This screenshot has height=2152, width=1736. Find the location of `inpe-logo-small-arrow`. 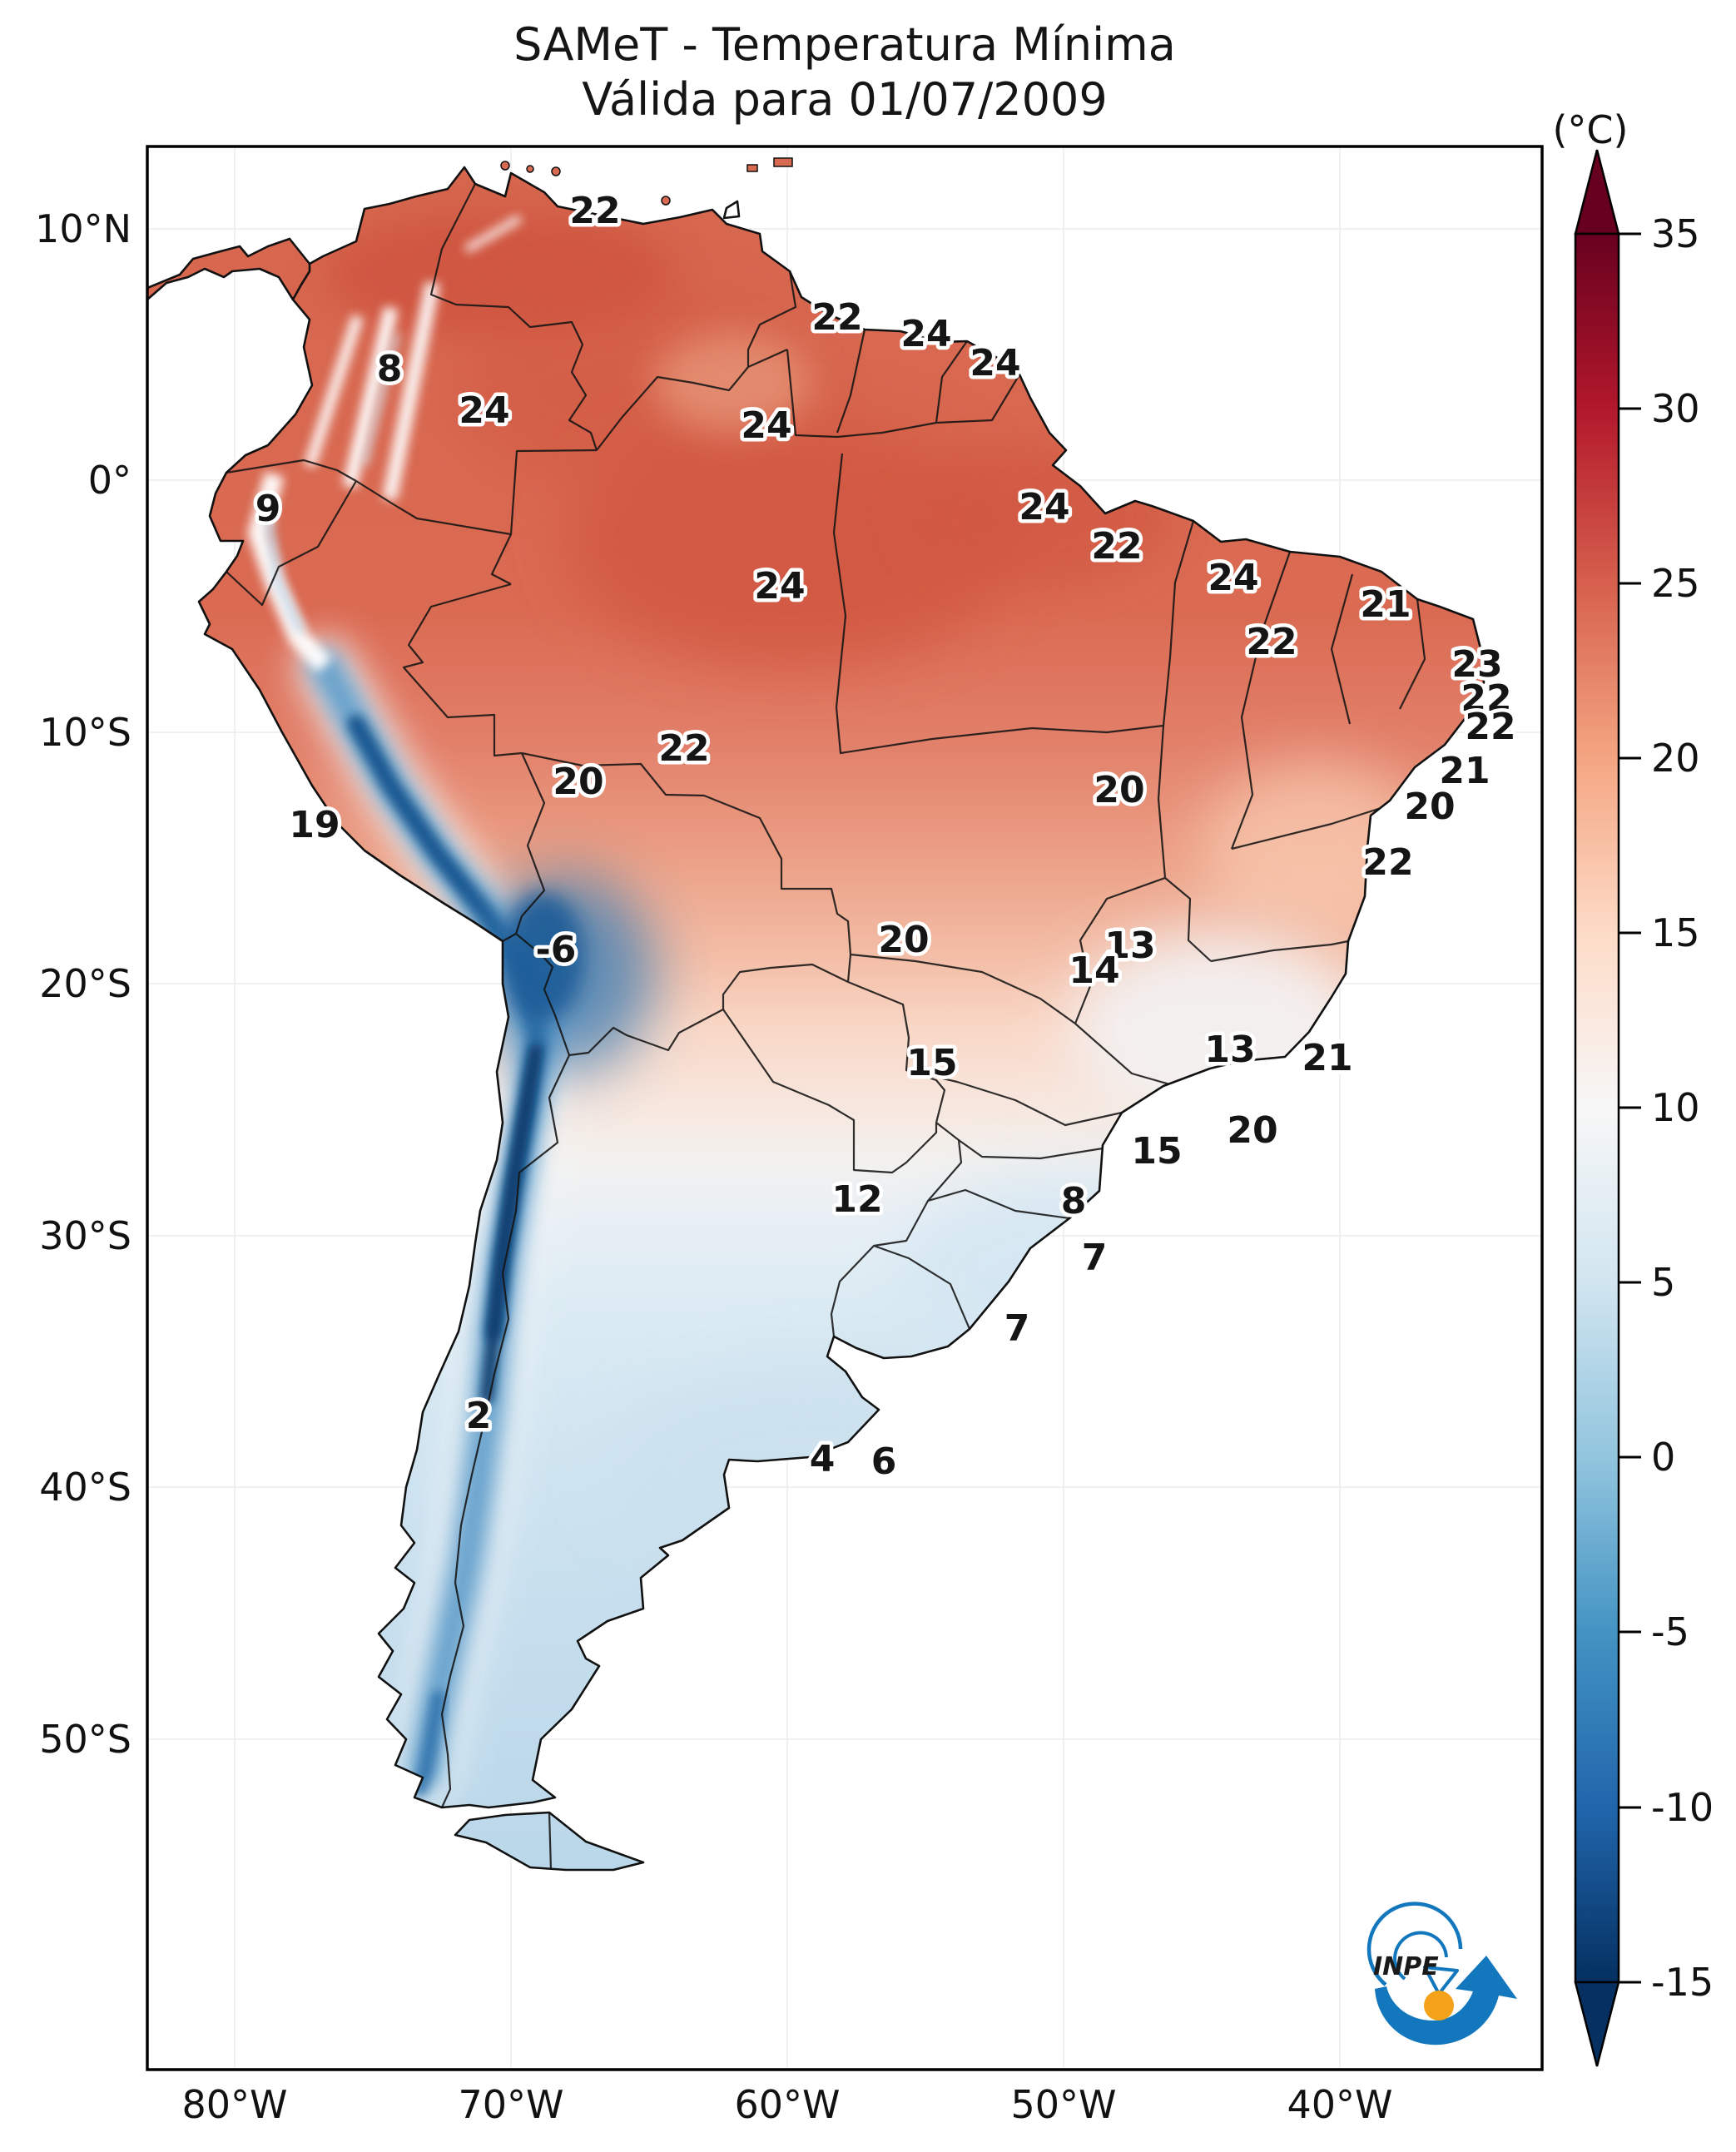

inpe-logo-small-arrow is located at coordinates (1441, 1981).